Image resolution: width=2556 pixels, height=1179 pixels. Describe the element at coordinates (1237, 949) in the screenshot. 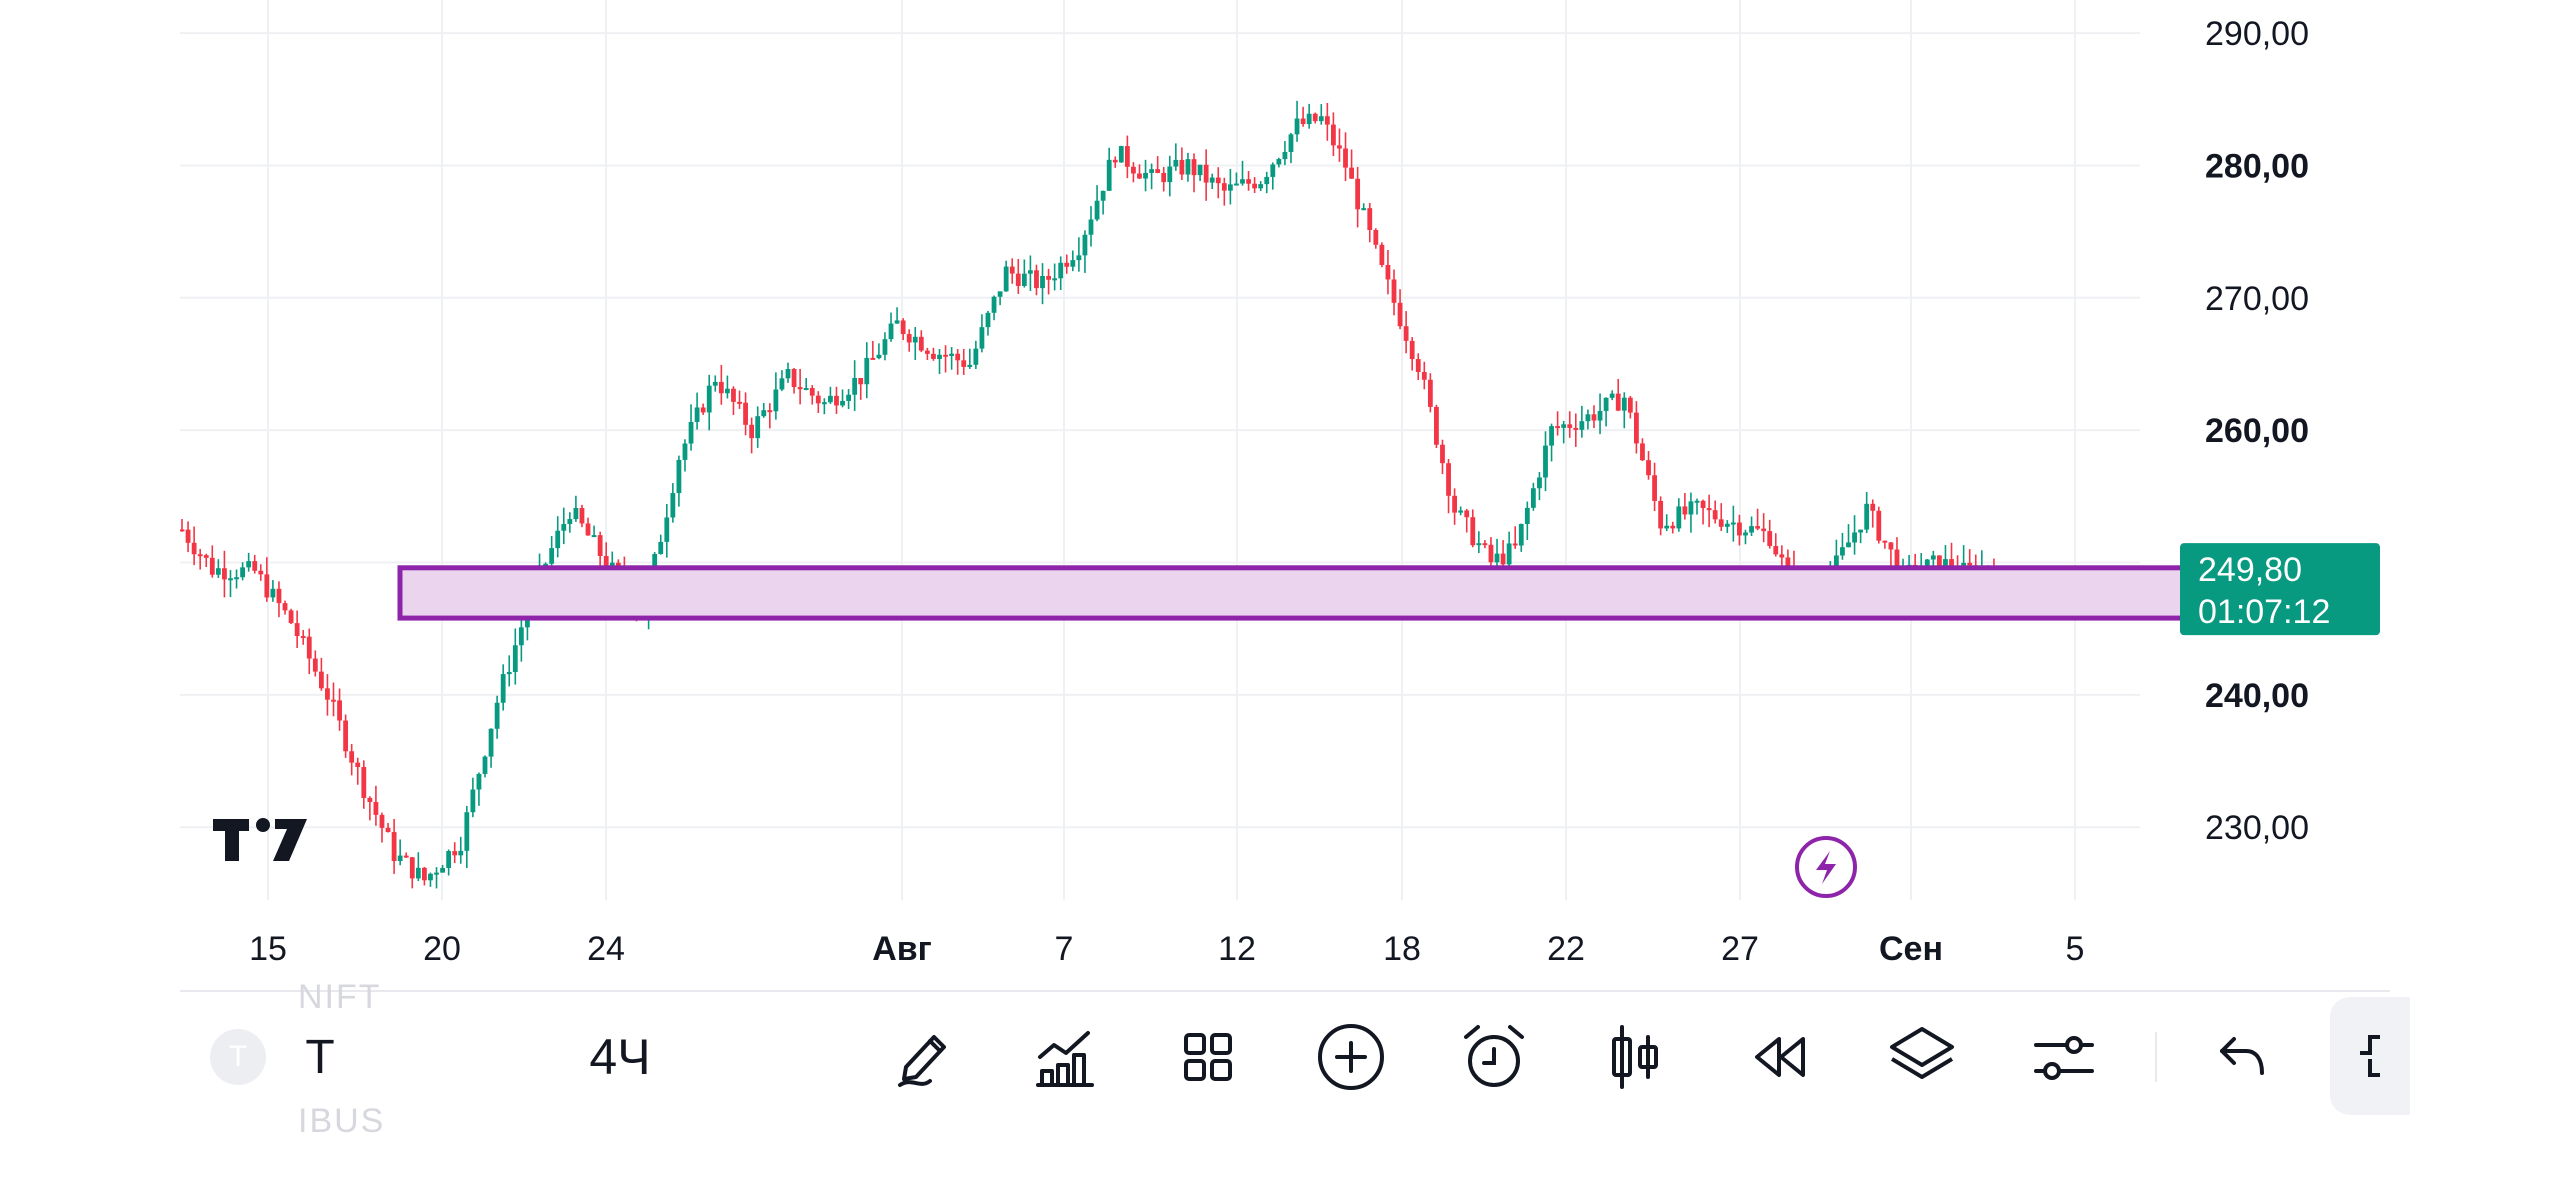

I see `x-tick-label: 12` at that location.